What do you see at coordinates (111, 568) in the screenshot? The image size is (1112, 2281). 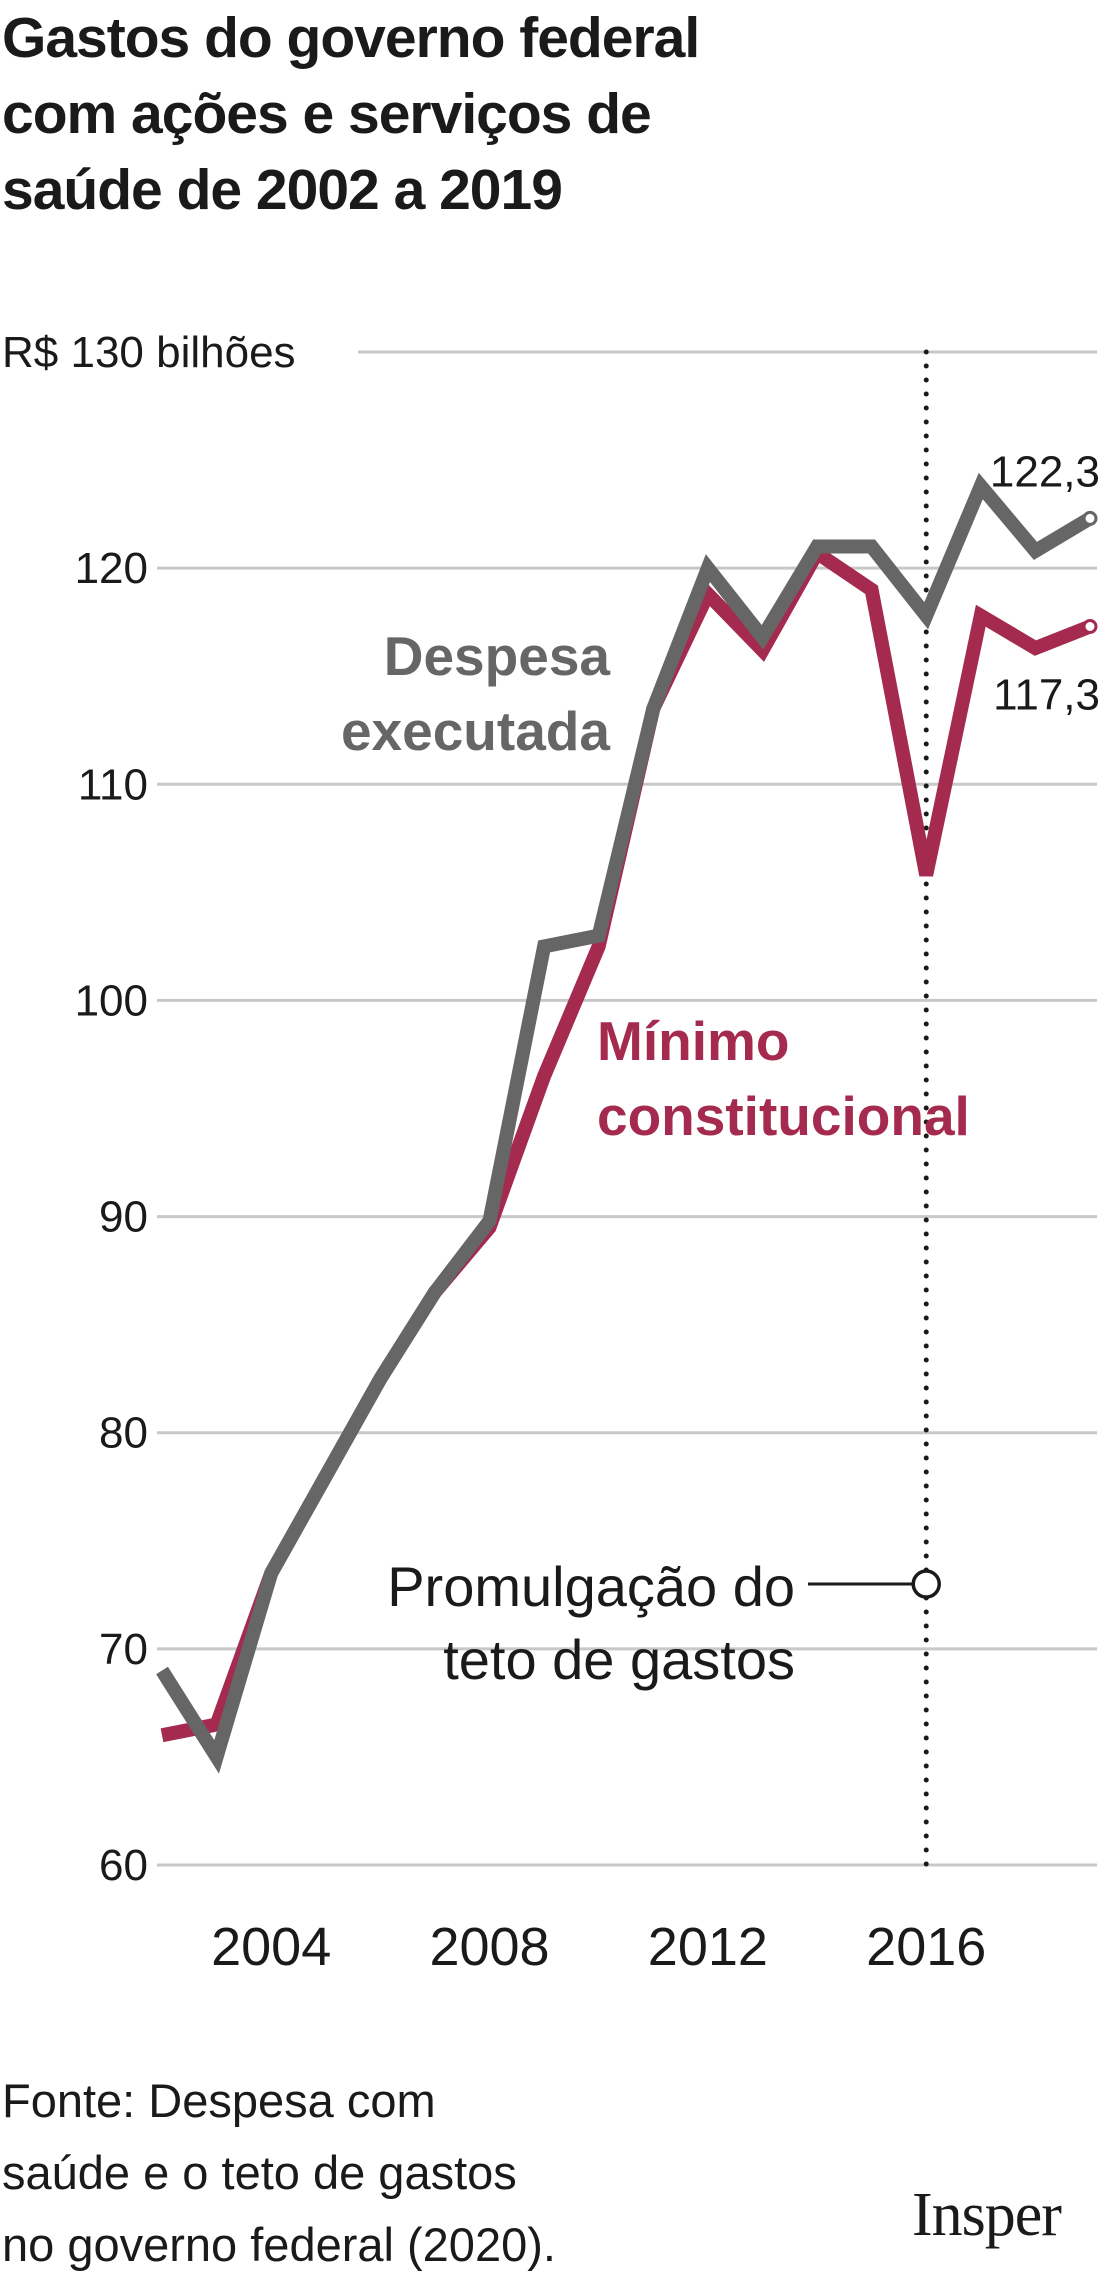 I see `y-tick-label-120: 120` at bounding box center [111, 568].